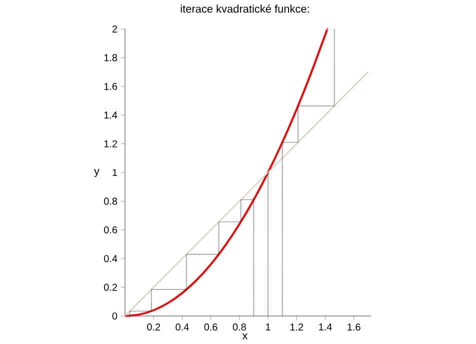 The height and width of the screenshot is (344, 476). I want to click on y-tick-label: 1, so click(115, 172).